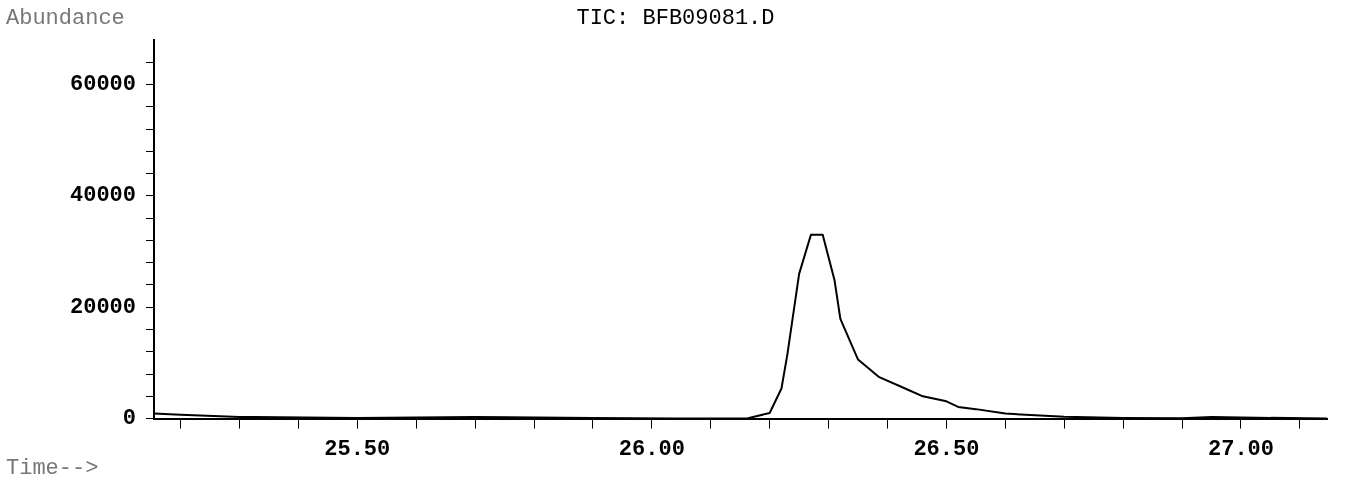 The height and width of the screenshot is (491, 1351). What do you see at coordinates (675, 18) in the screenshot?
I see `chart-title: TIC: BFB09081.D` at bounding box center [675, 18].